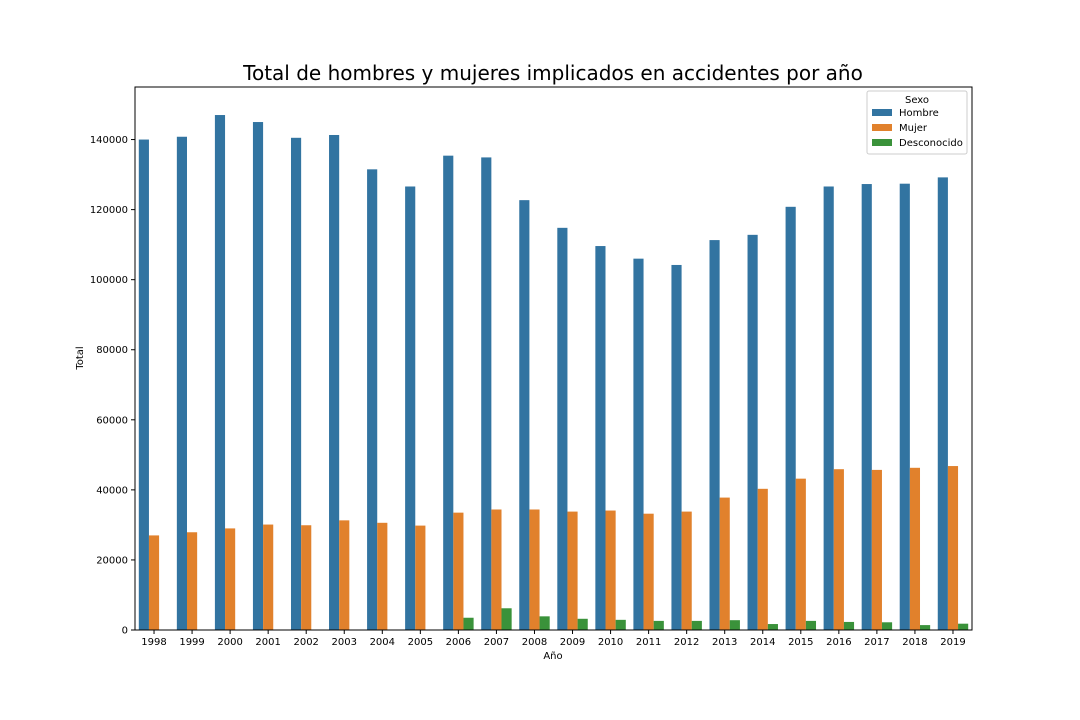 The width and height of the screenshot is (1080, 720). I want to click on x-tick-label: 2000, so click(229, 642).